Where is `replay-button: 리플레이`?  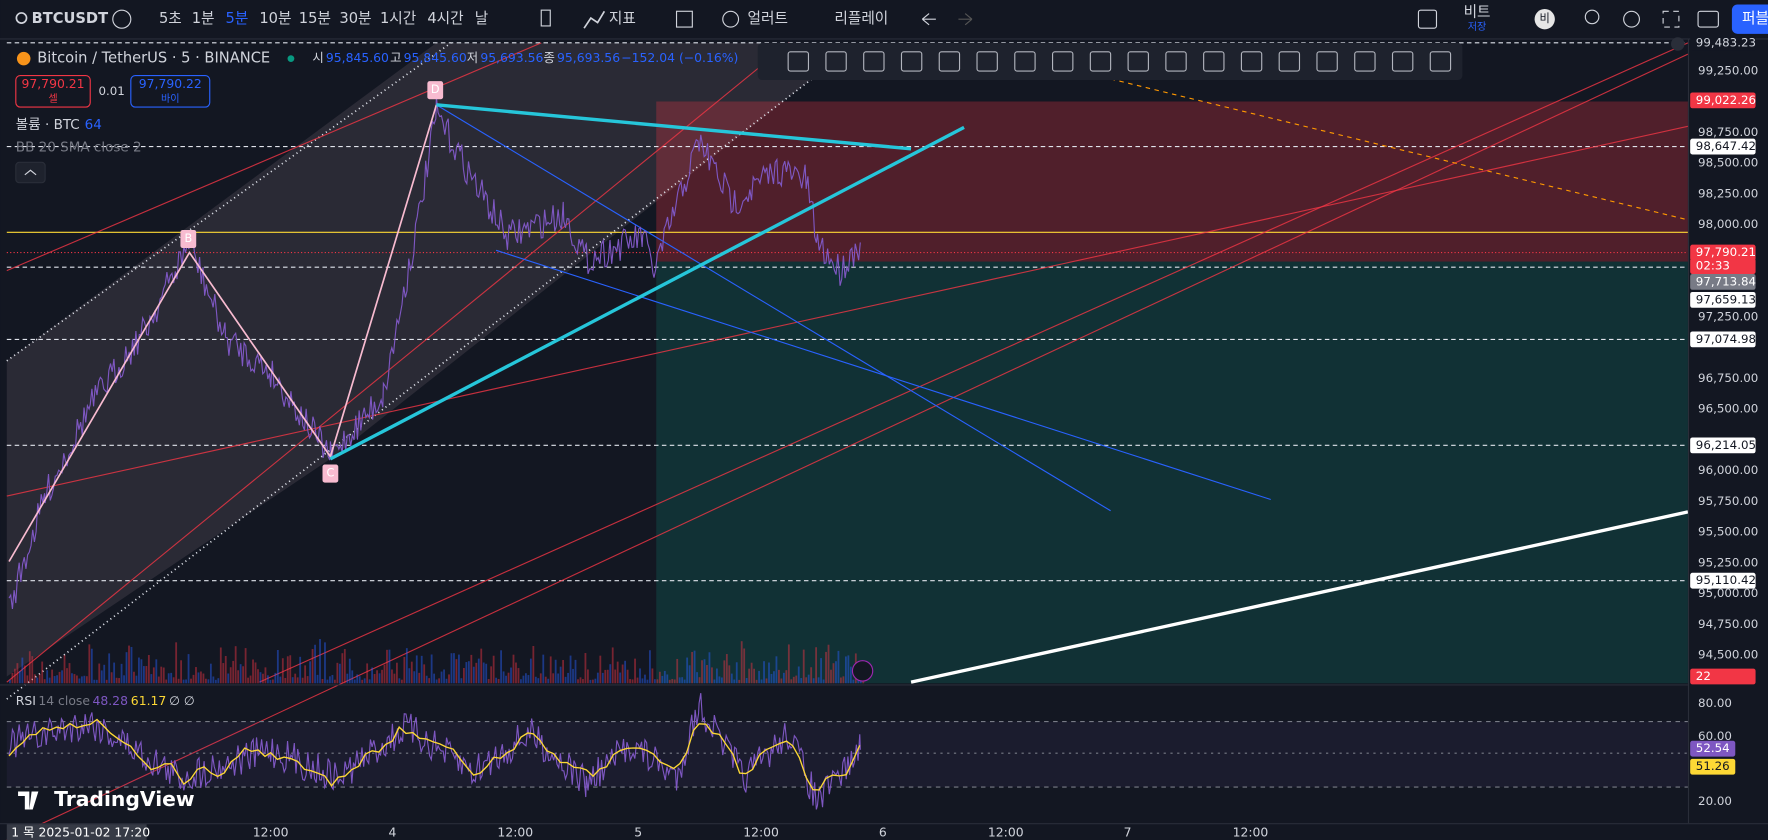 replay-button: 리플레이 is located at coordinates (861, 18).